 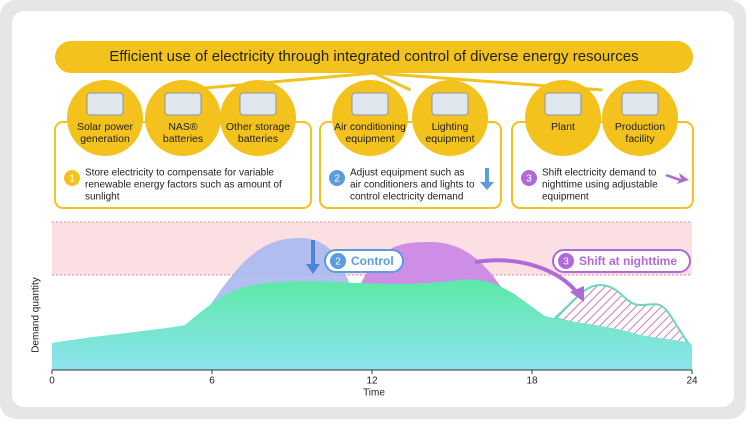 What do you see at coordinates (628, 261) in the screenshot?
I see `badge-label: Shift at nighttime` at bounding box center [628, 261].